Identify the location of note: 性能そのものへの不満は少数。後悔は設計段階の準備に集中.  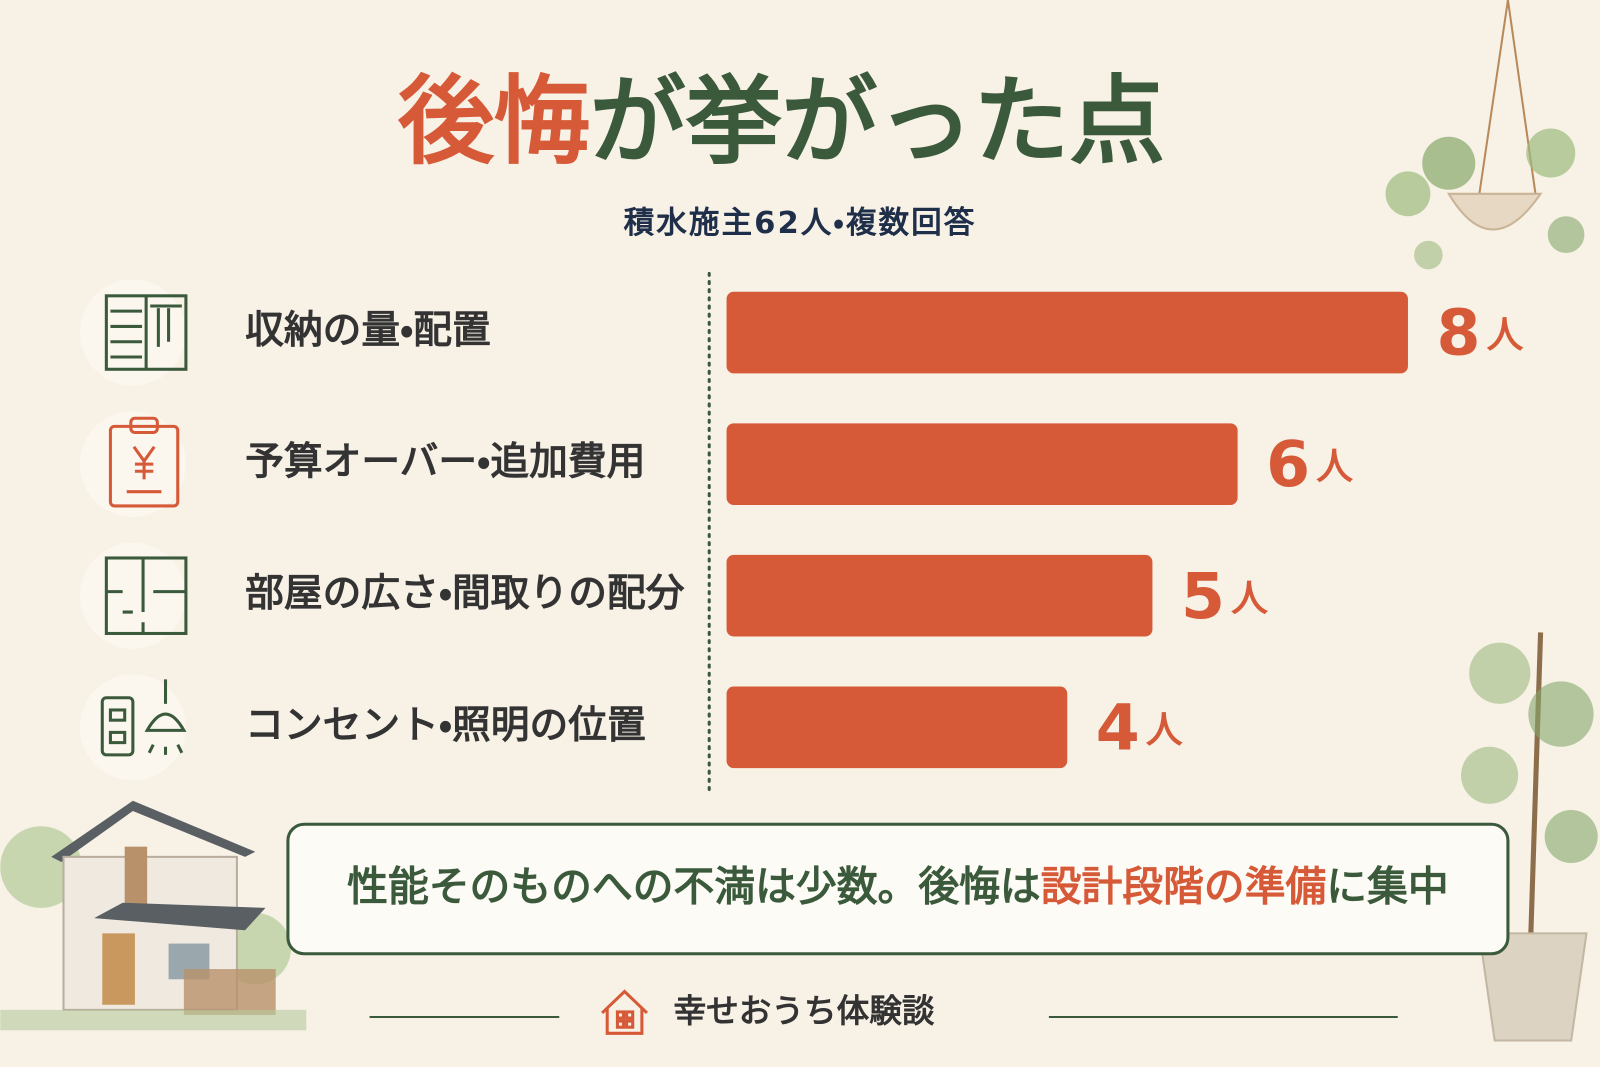
(898, 887).